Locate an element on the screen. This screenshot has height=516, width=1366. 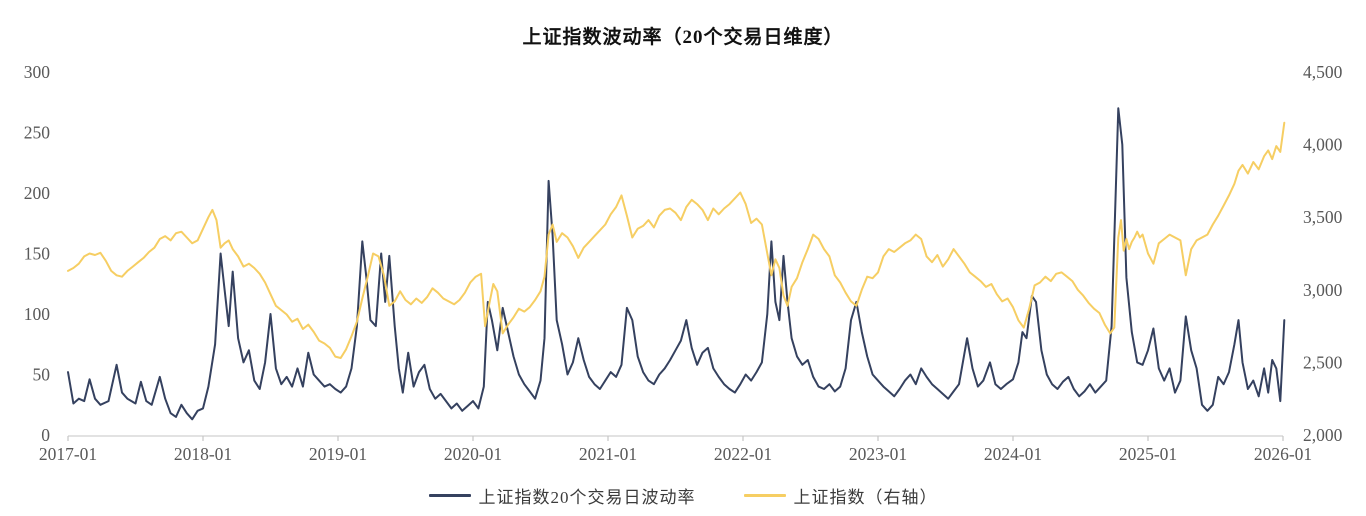
right-axis-tick-label: 4,000 is located at coordinates (1323, 145).